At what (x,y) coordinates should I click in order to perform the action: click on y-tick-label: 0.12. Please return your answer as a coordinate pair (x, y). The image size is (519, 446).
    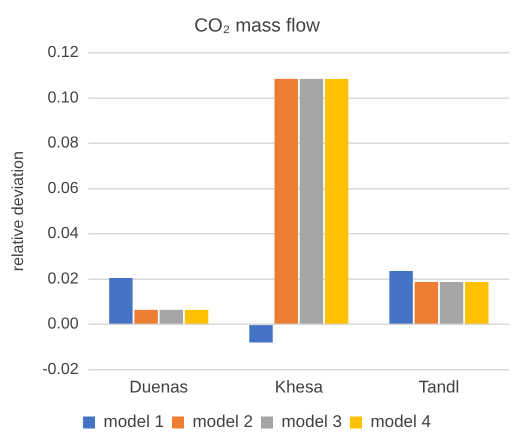
    Looking at the image, I should click on (63, 53).